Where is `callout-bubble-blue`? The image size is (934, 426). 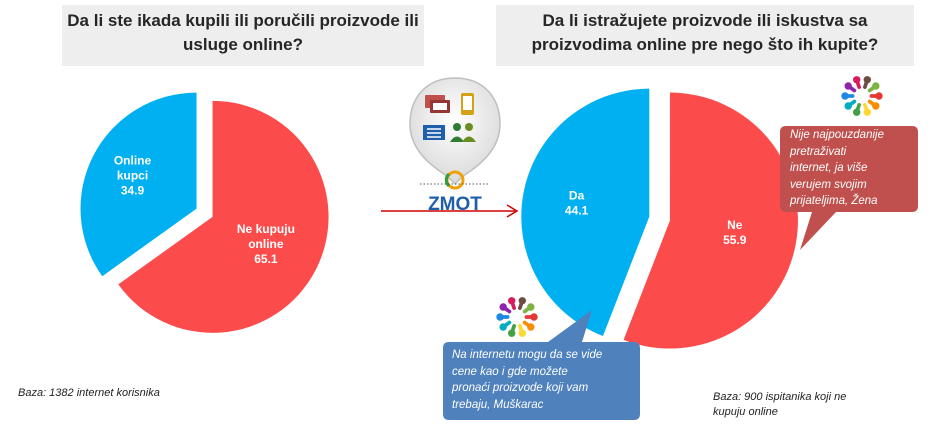 callout-bubble-blue is located at coordinates (541, 365).